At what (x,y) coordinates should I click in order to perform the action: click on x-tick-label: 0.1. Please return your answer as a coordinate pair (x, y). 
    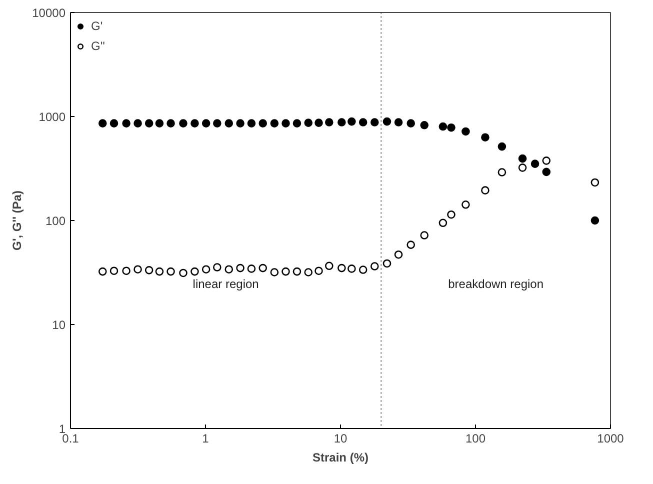
    Looking at the image, I should click on (71, 439).